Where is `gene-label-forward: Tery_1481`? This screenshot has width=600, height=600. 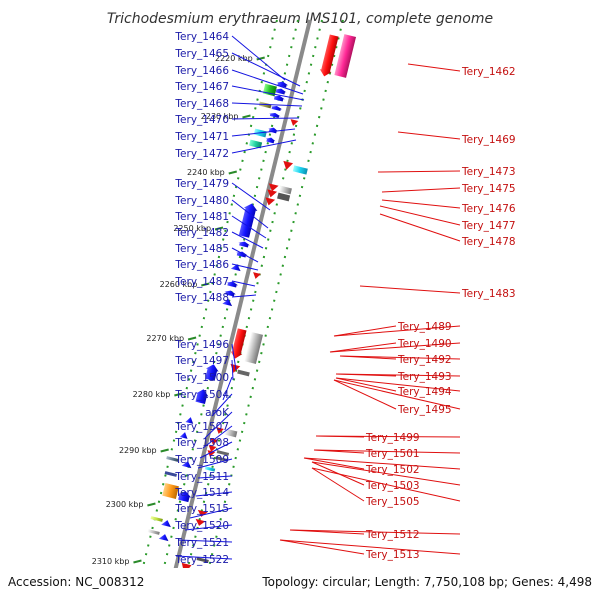
gene-label-forward: Tery_1481 is located at coordinates (201, 217).